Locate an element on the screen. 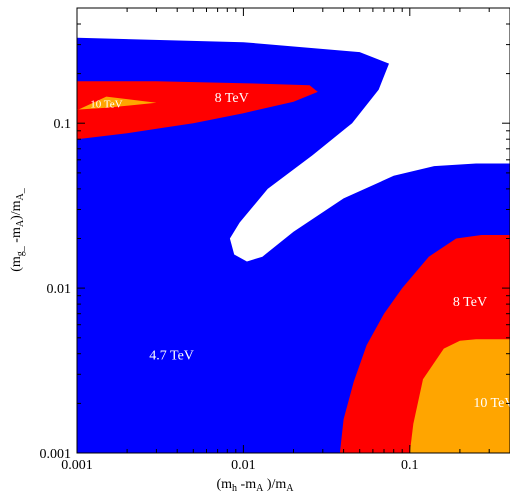 The width and height of the screenshot is (510, 492). y-tick-label-1: 0.01 is located at coordinates (59, 289).